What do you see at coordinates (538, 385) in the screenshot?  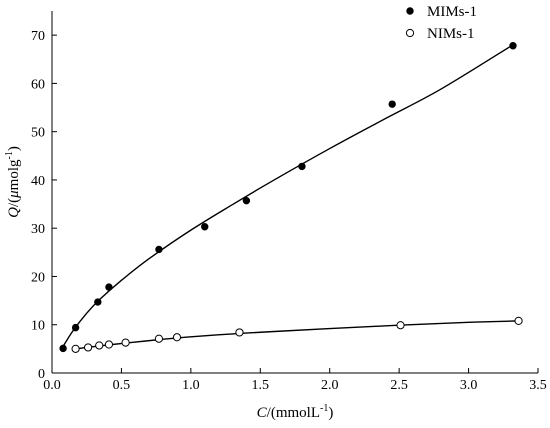 I see `x-tick-label: 3.5` at bounding box center [538, 385].